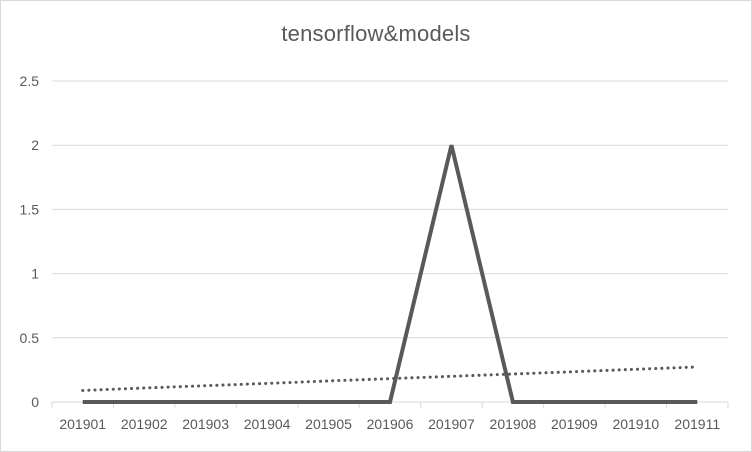 Image resolution: width=752 pixels, height=452 pixels. What do you see at coordinates (267, 424) in the screenshot?
I see `x-tick-label: 201904` at bounding box center [267, 424].